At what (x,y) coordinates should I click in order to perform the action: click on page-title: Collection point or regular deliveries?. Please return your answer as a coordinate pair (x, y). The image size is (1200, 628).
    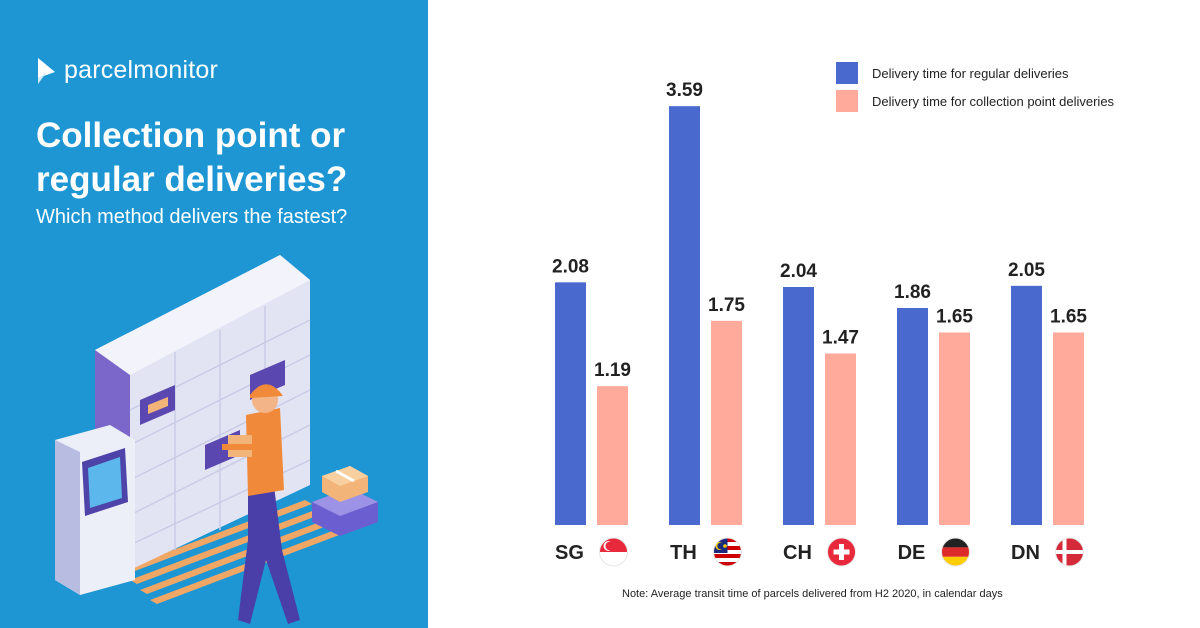
    Looking at the image, I should click on (192, 157).